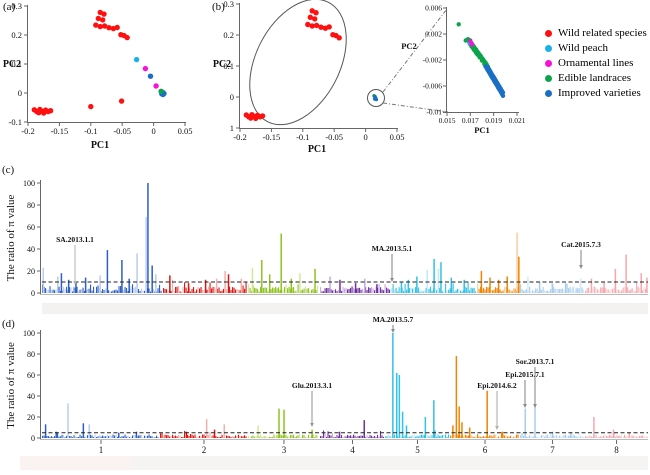 The height and width of the screenshot is (475, 650). I want to click on panel-d-label: (d), so click(8, 324).